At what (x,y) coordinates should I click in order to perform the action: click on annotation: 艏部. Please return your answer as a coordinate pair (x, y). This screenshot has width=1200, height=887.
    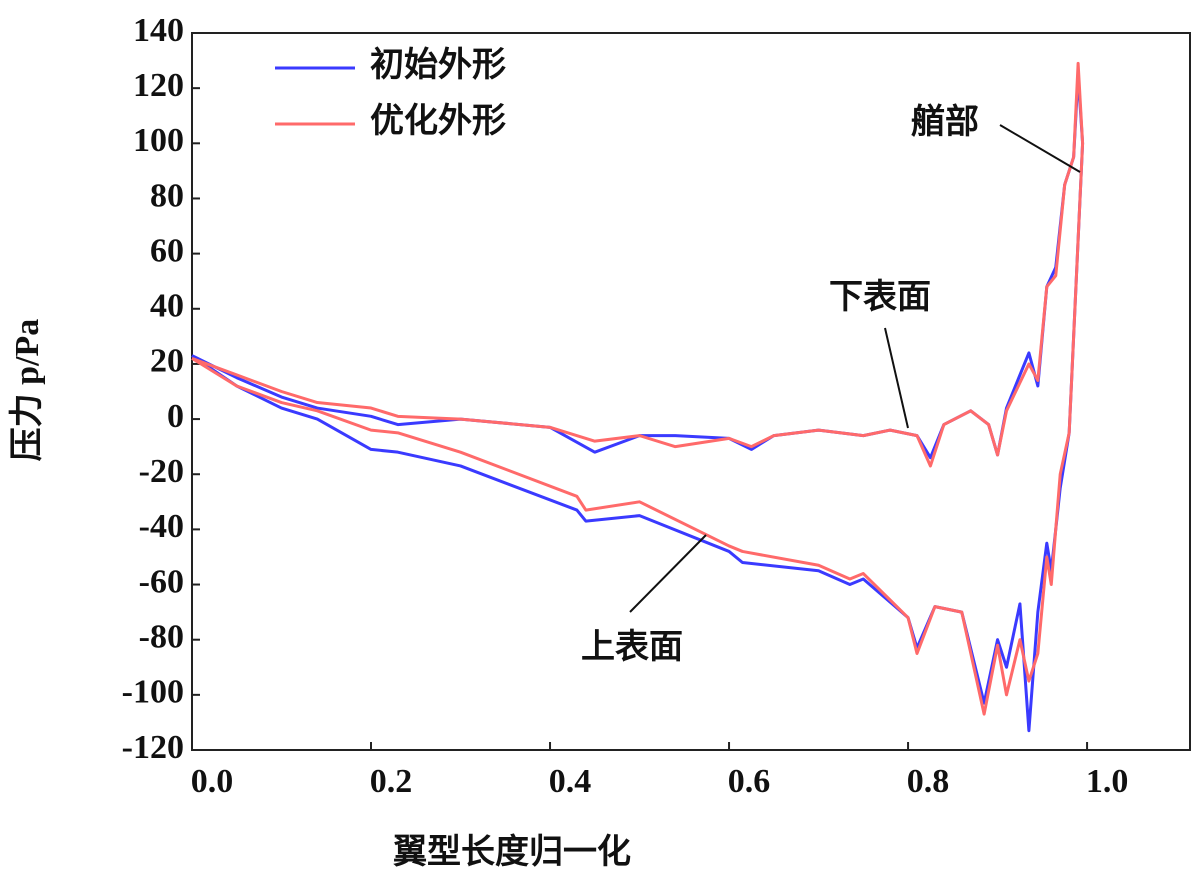
    Looking at the image, I should click on (945, 122).